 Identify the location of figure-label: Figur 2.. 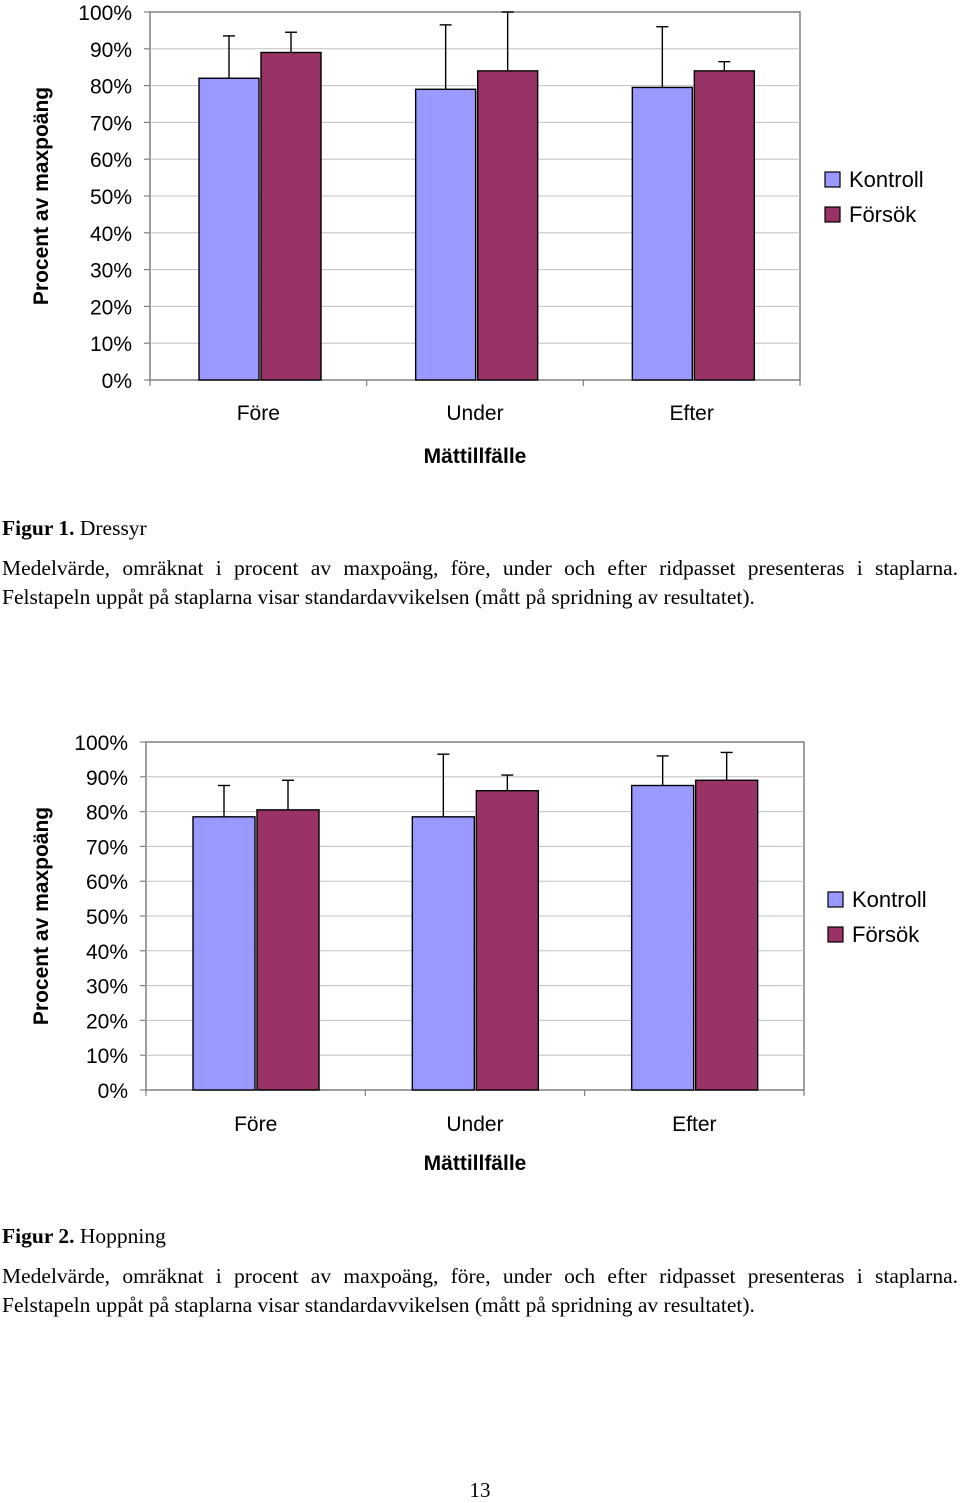
(38, 1236).